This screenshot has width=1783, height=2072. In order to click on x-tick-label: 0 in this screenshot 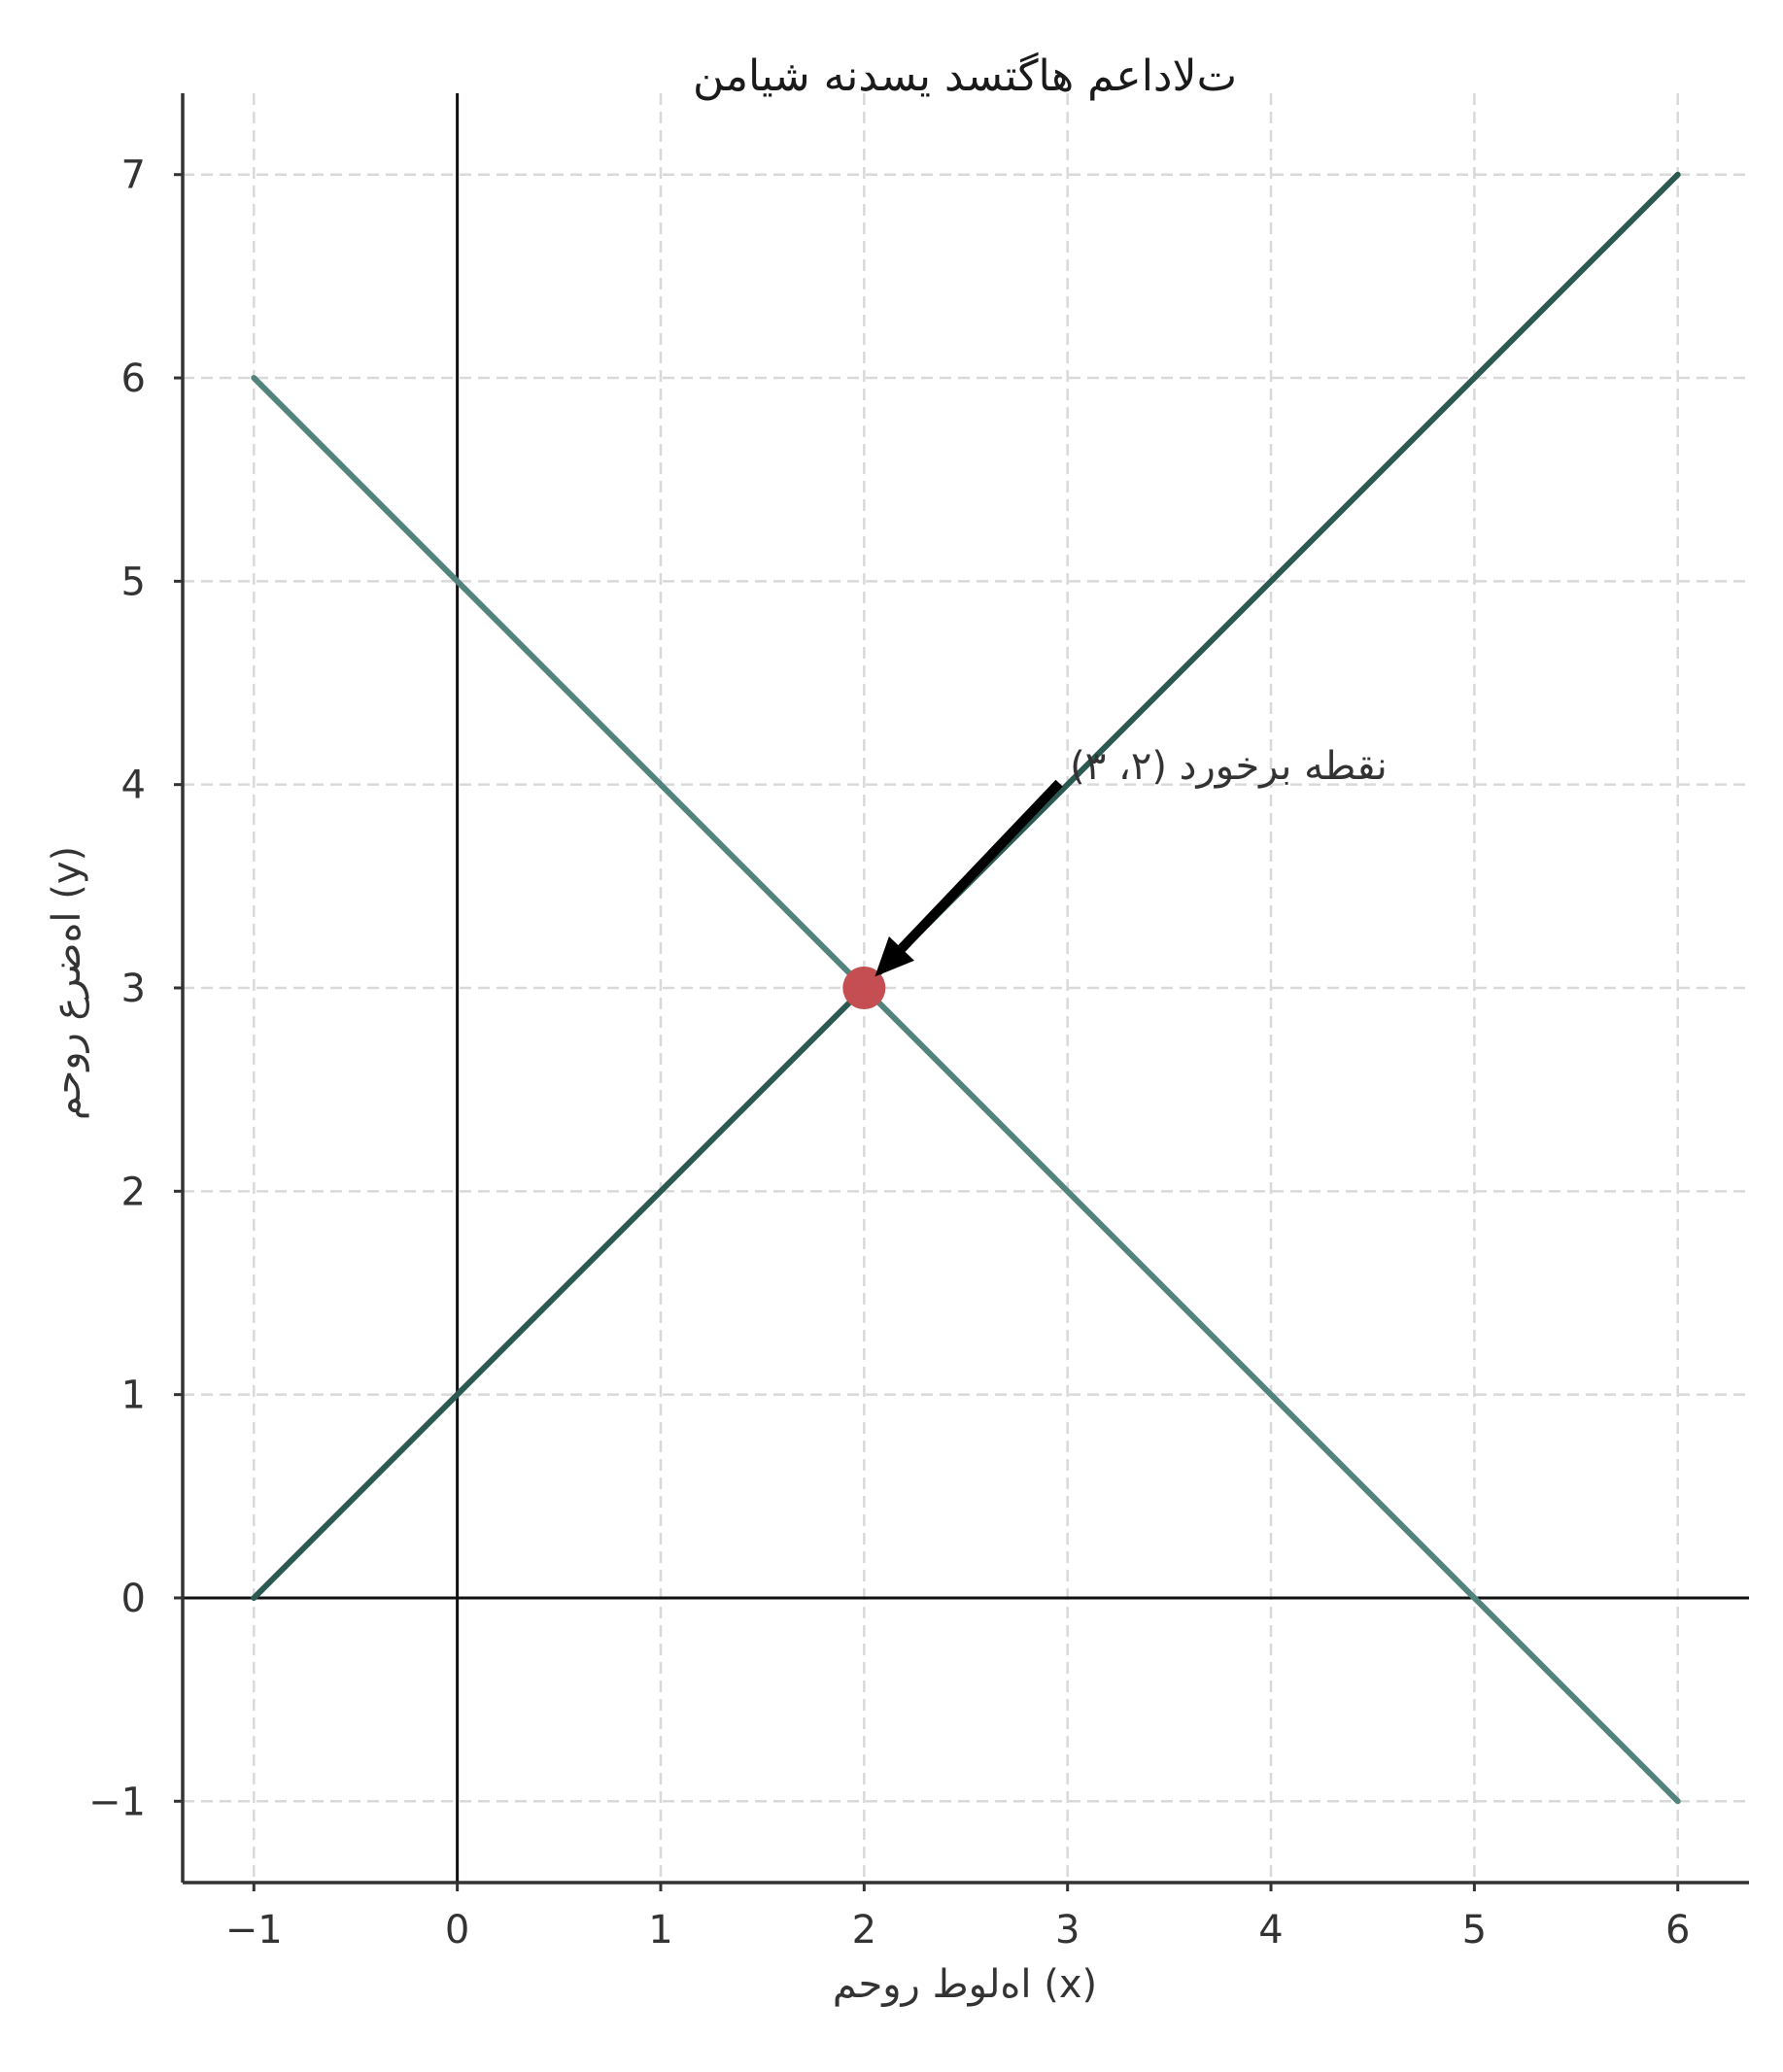, I will do `click(457, 1930)`.